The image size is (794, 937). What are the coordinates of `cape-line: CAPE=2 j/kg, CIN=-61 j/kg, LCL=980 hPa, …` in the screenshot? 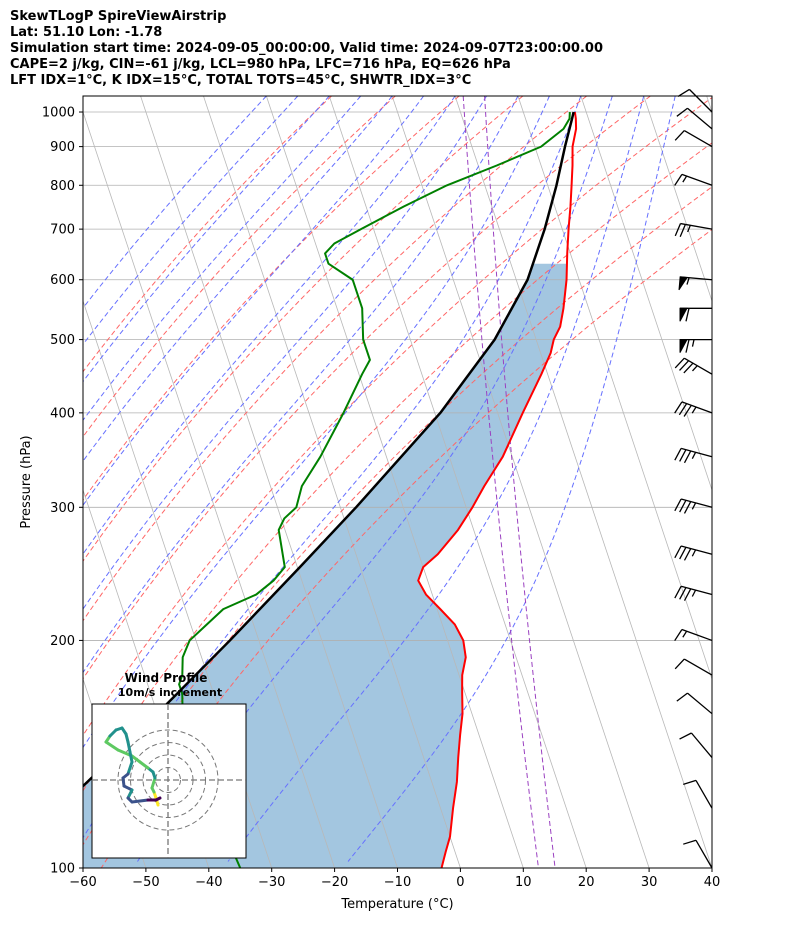 It's located at (260, 64).